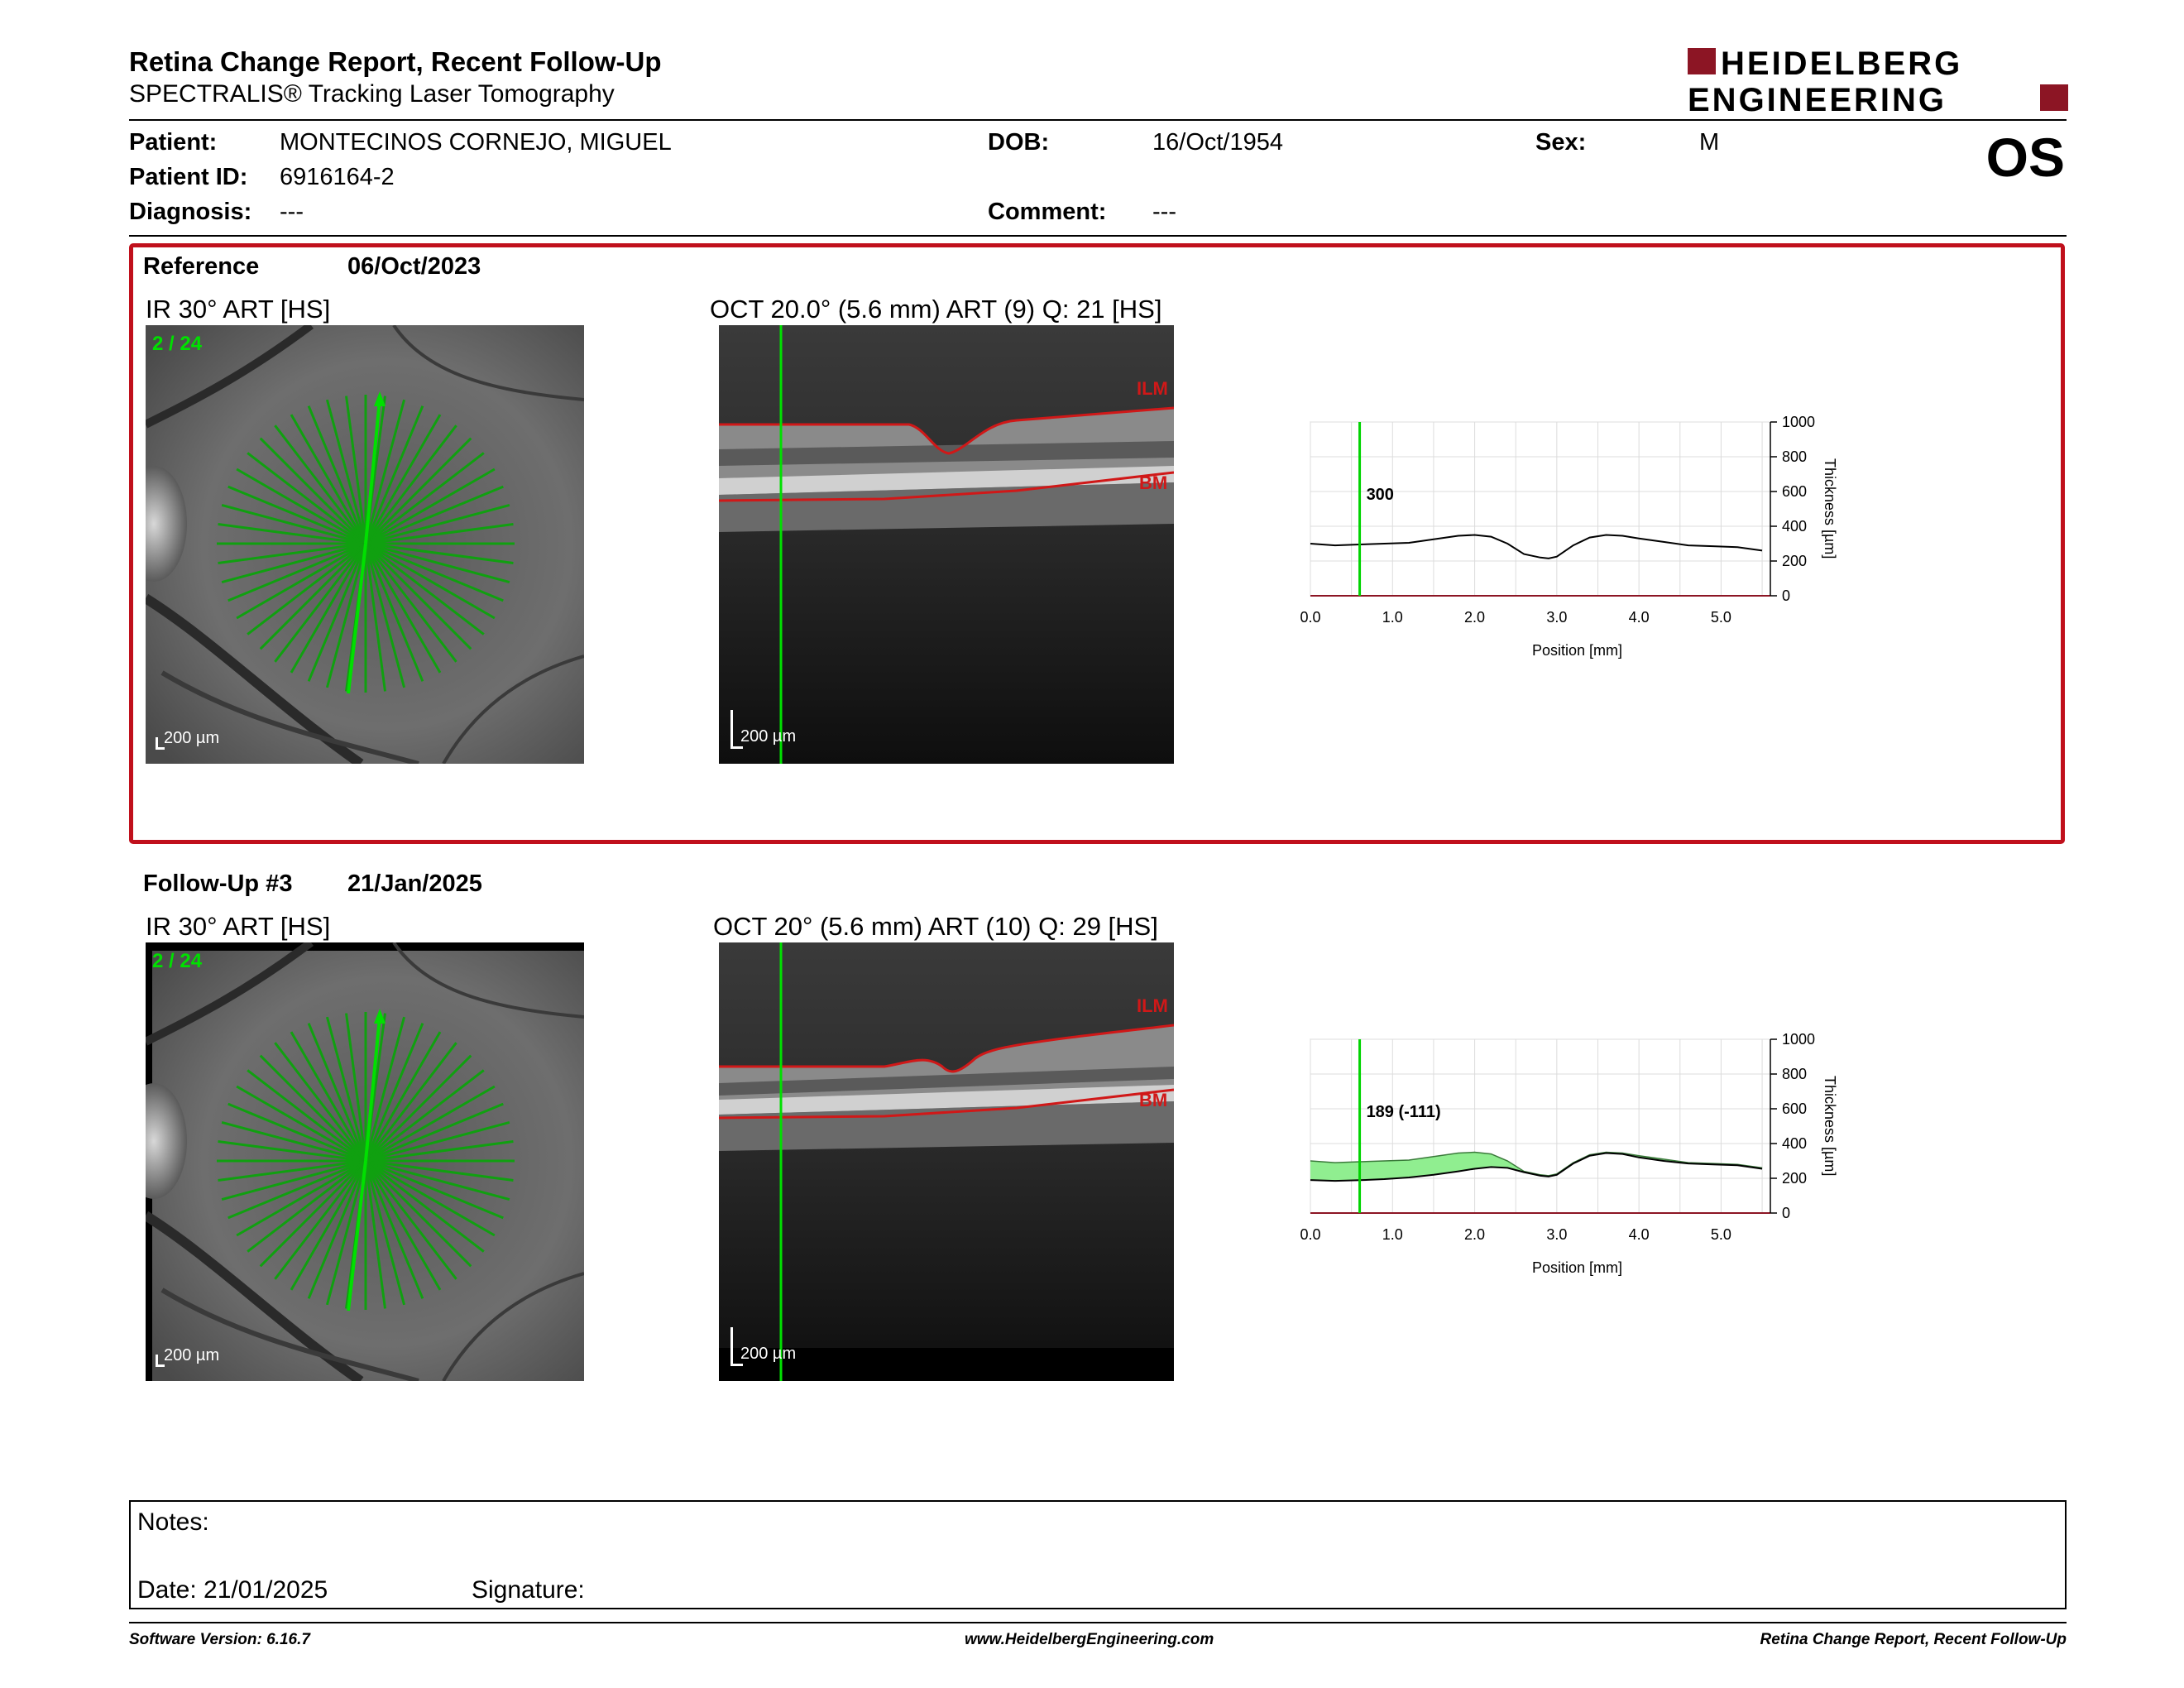  I want to click on followup-chart-x-tick: 5.0, so click(1721, 1234).